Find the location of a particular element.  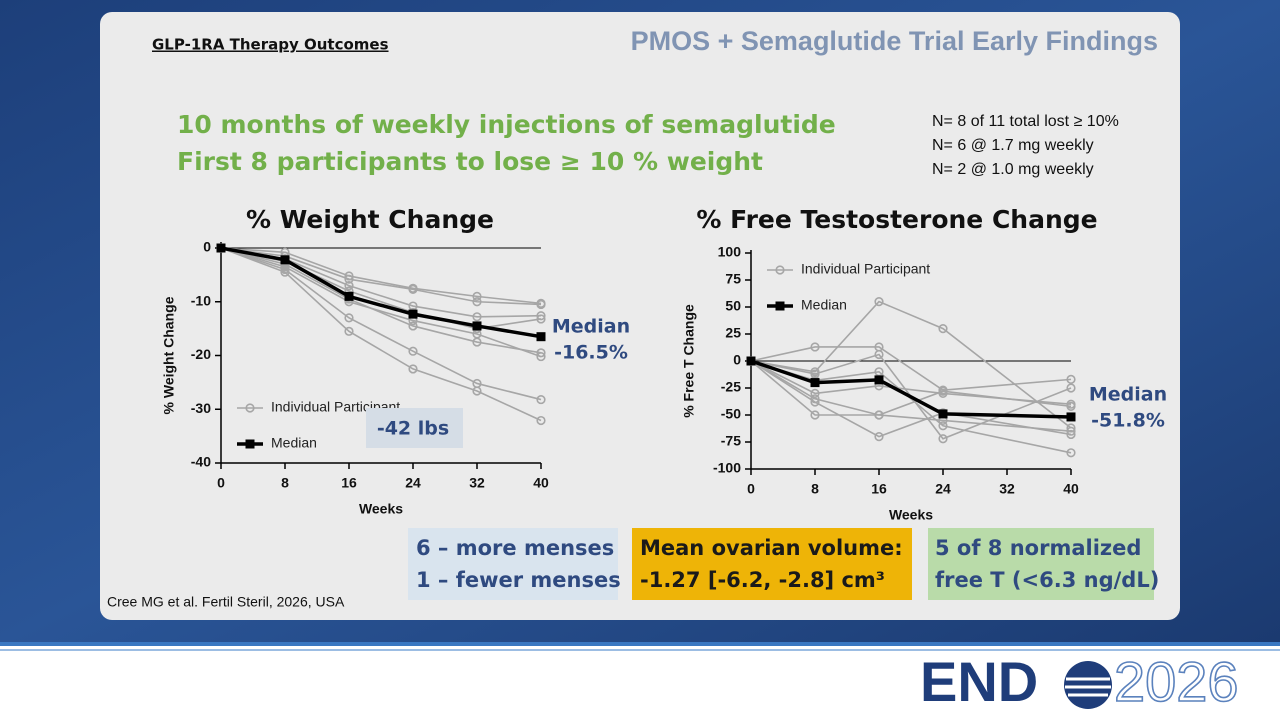

annotation-box is located at coordinates (414, 428).